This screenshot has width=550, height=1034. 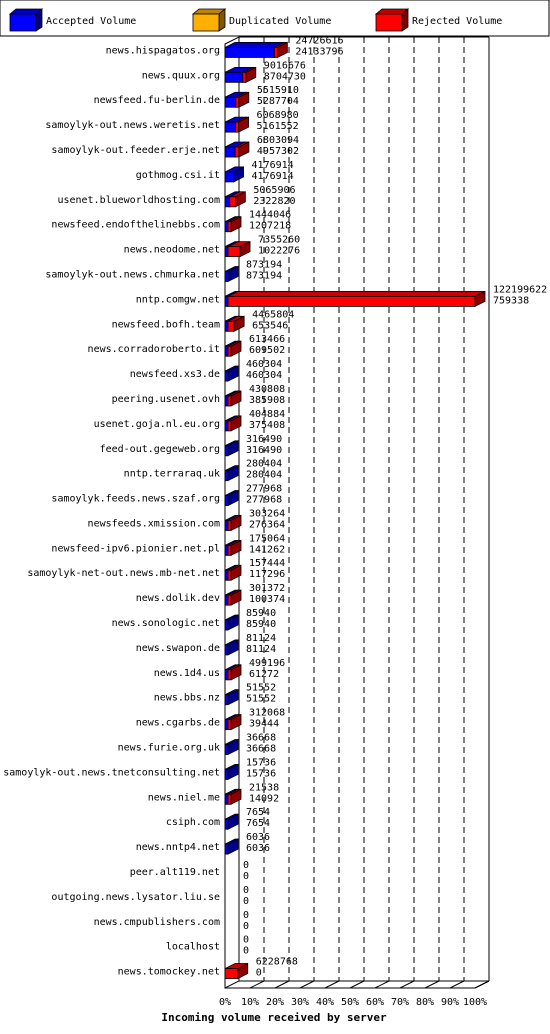 I want to click on category-label: localhost, so click(x=193, y=947).